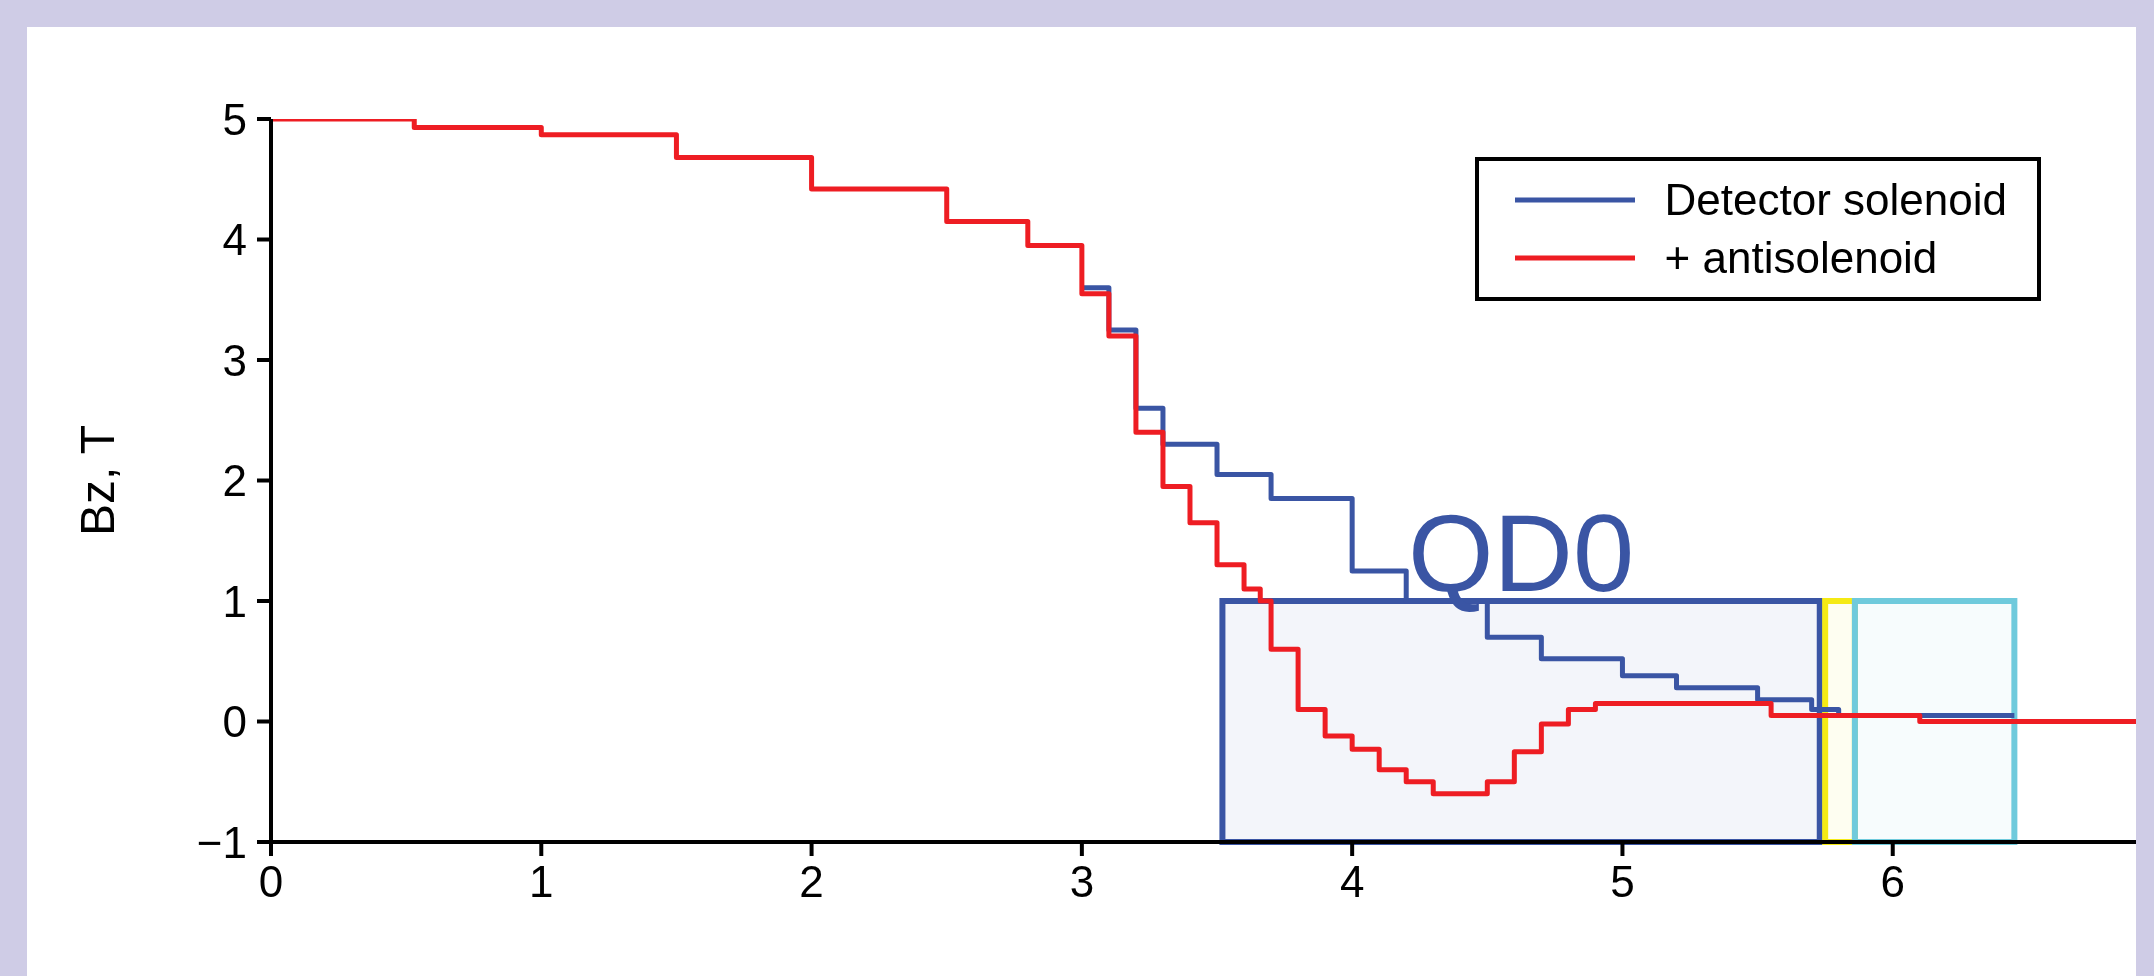  Describe the element at coordinates (234, 481) in the screenshot. I see `y-tick-label: 2` at that location.